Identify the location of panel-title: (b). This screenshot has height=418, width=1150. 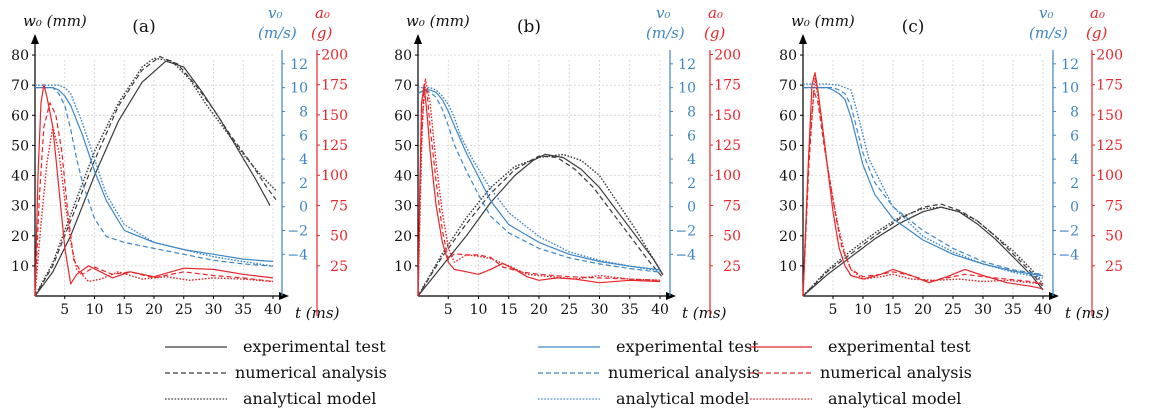
(529, 27).